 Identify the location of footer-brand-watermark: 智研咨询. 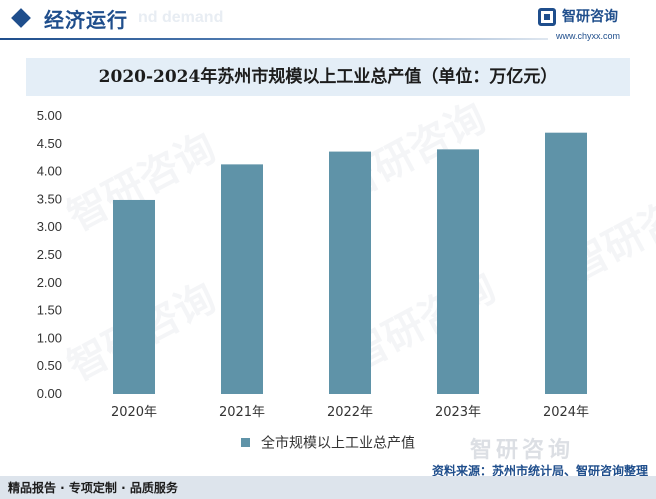
(522, 450).